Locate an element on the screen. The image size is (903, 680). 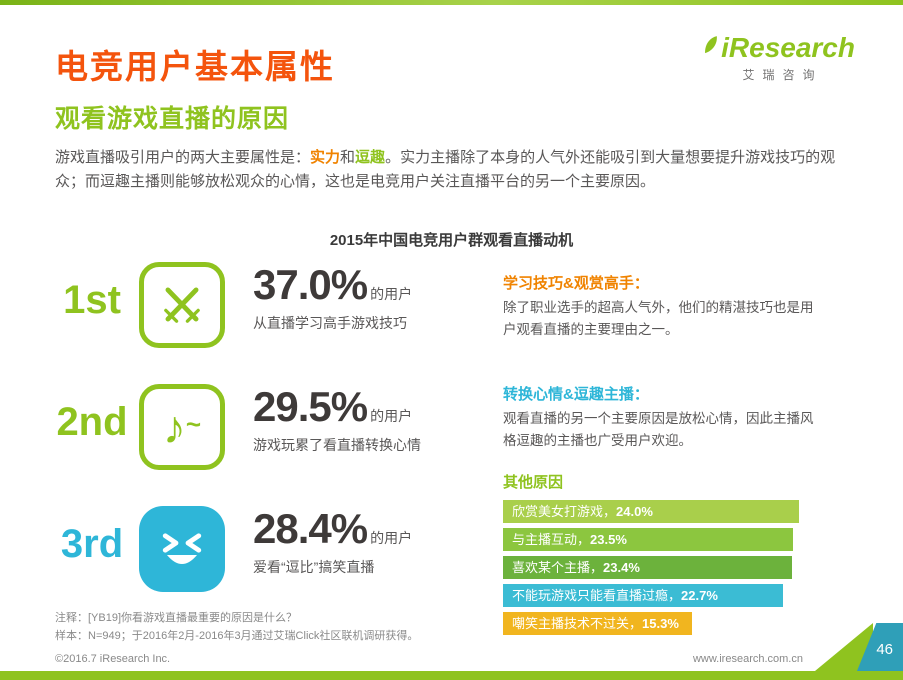
reason-bar-2: 与主播互动，23.5% is located at coordinates (648, 539).